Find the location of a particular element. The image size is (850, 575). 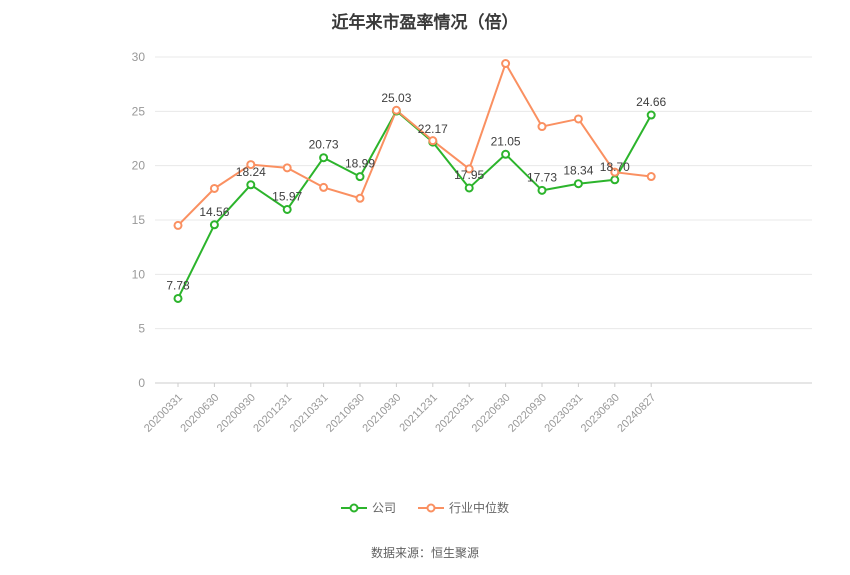

legend-label: 公司 is located at coordinates (383, 508).